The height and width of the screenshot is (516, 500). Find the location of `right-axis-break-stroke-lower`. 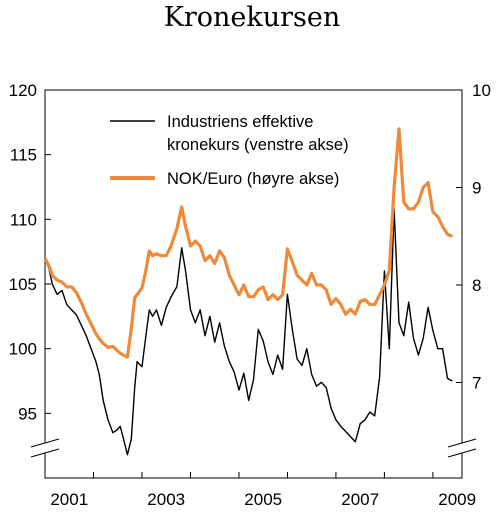

right-axis-break-stroke-lower is located at coordinates (462, 453).